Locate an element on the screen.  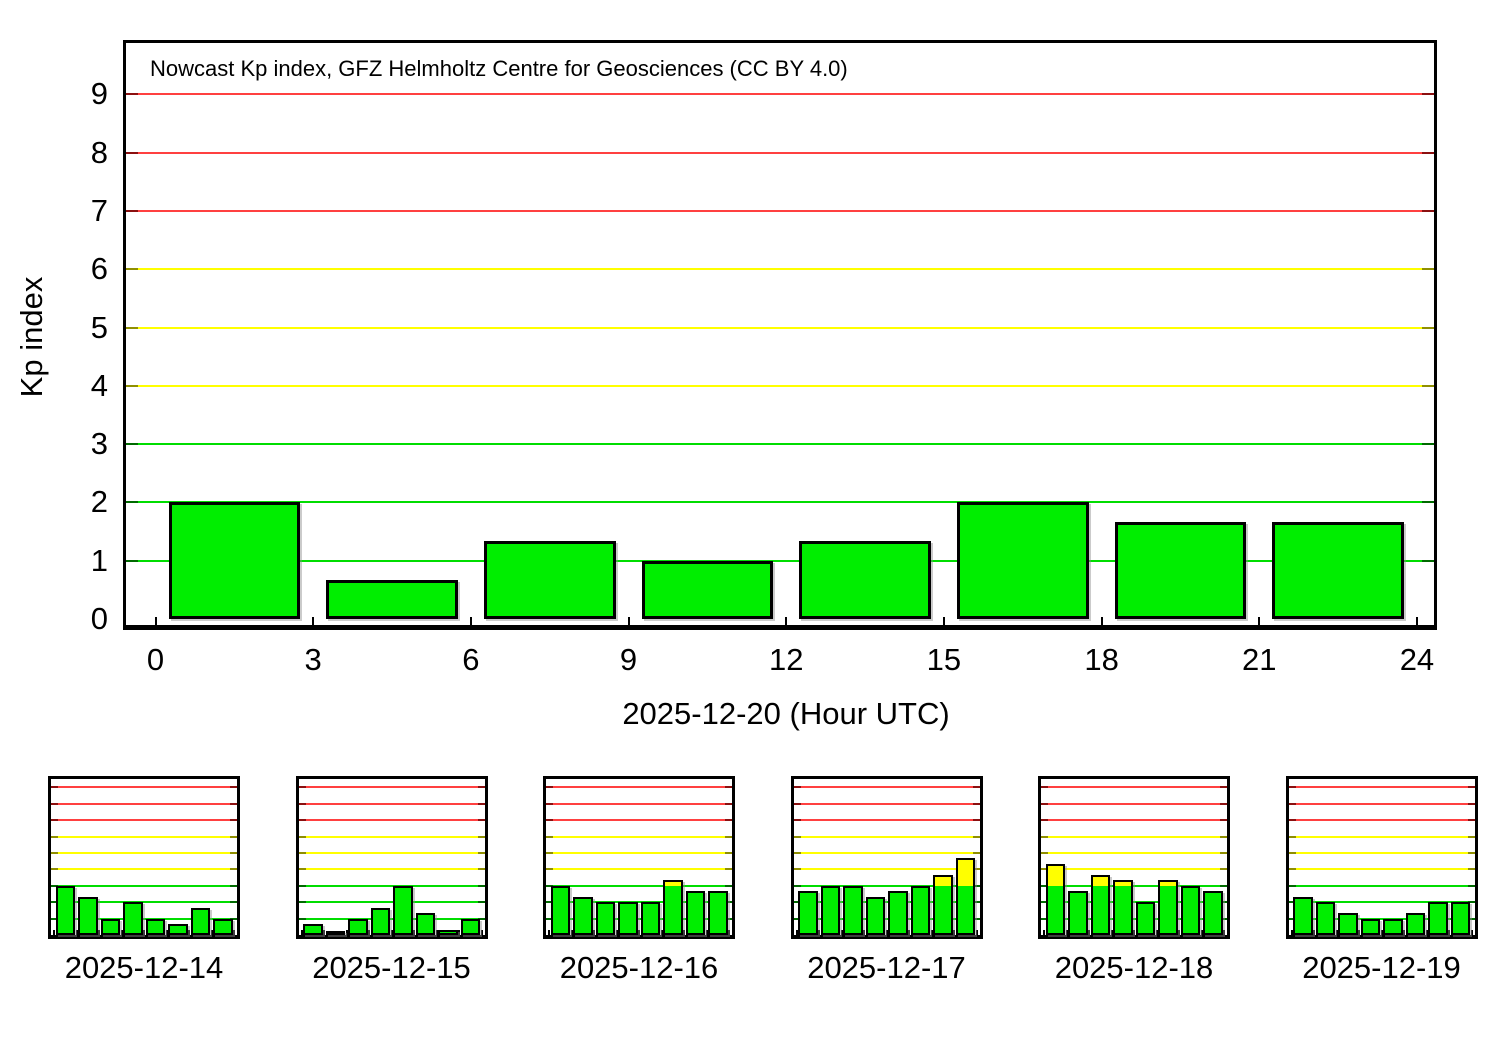
x-tick-label-18h: 18 is located at coordinates (1101, 659).